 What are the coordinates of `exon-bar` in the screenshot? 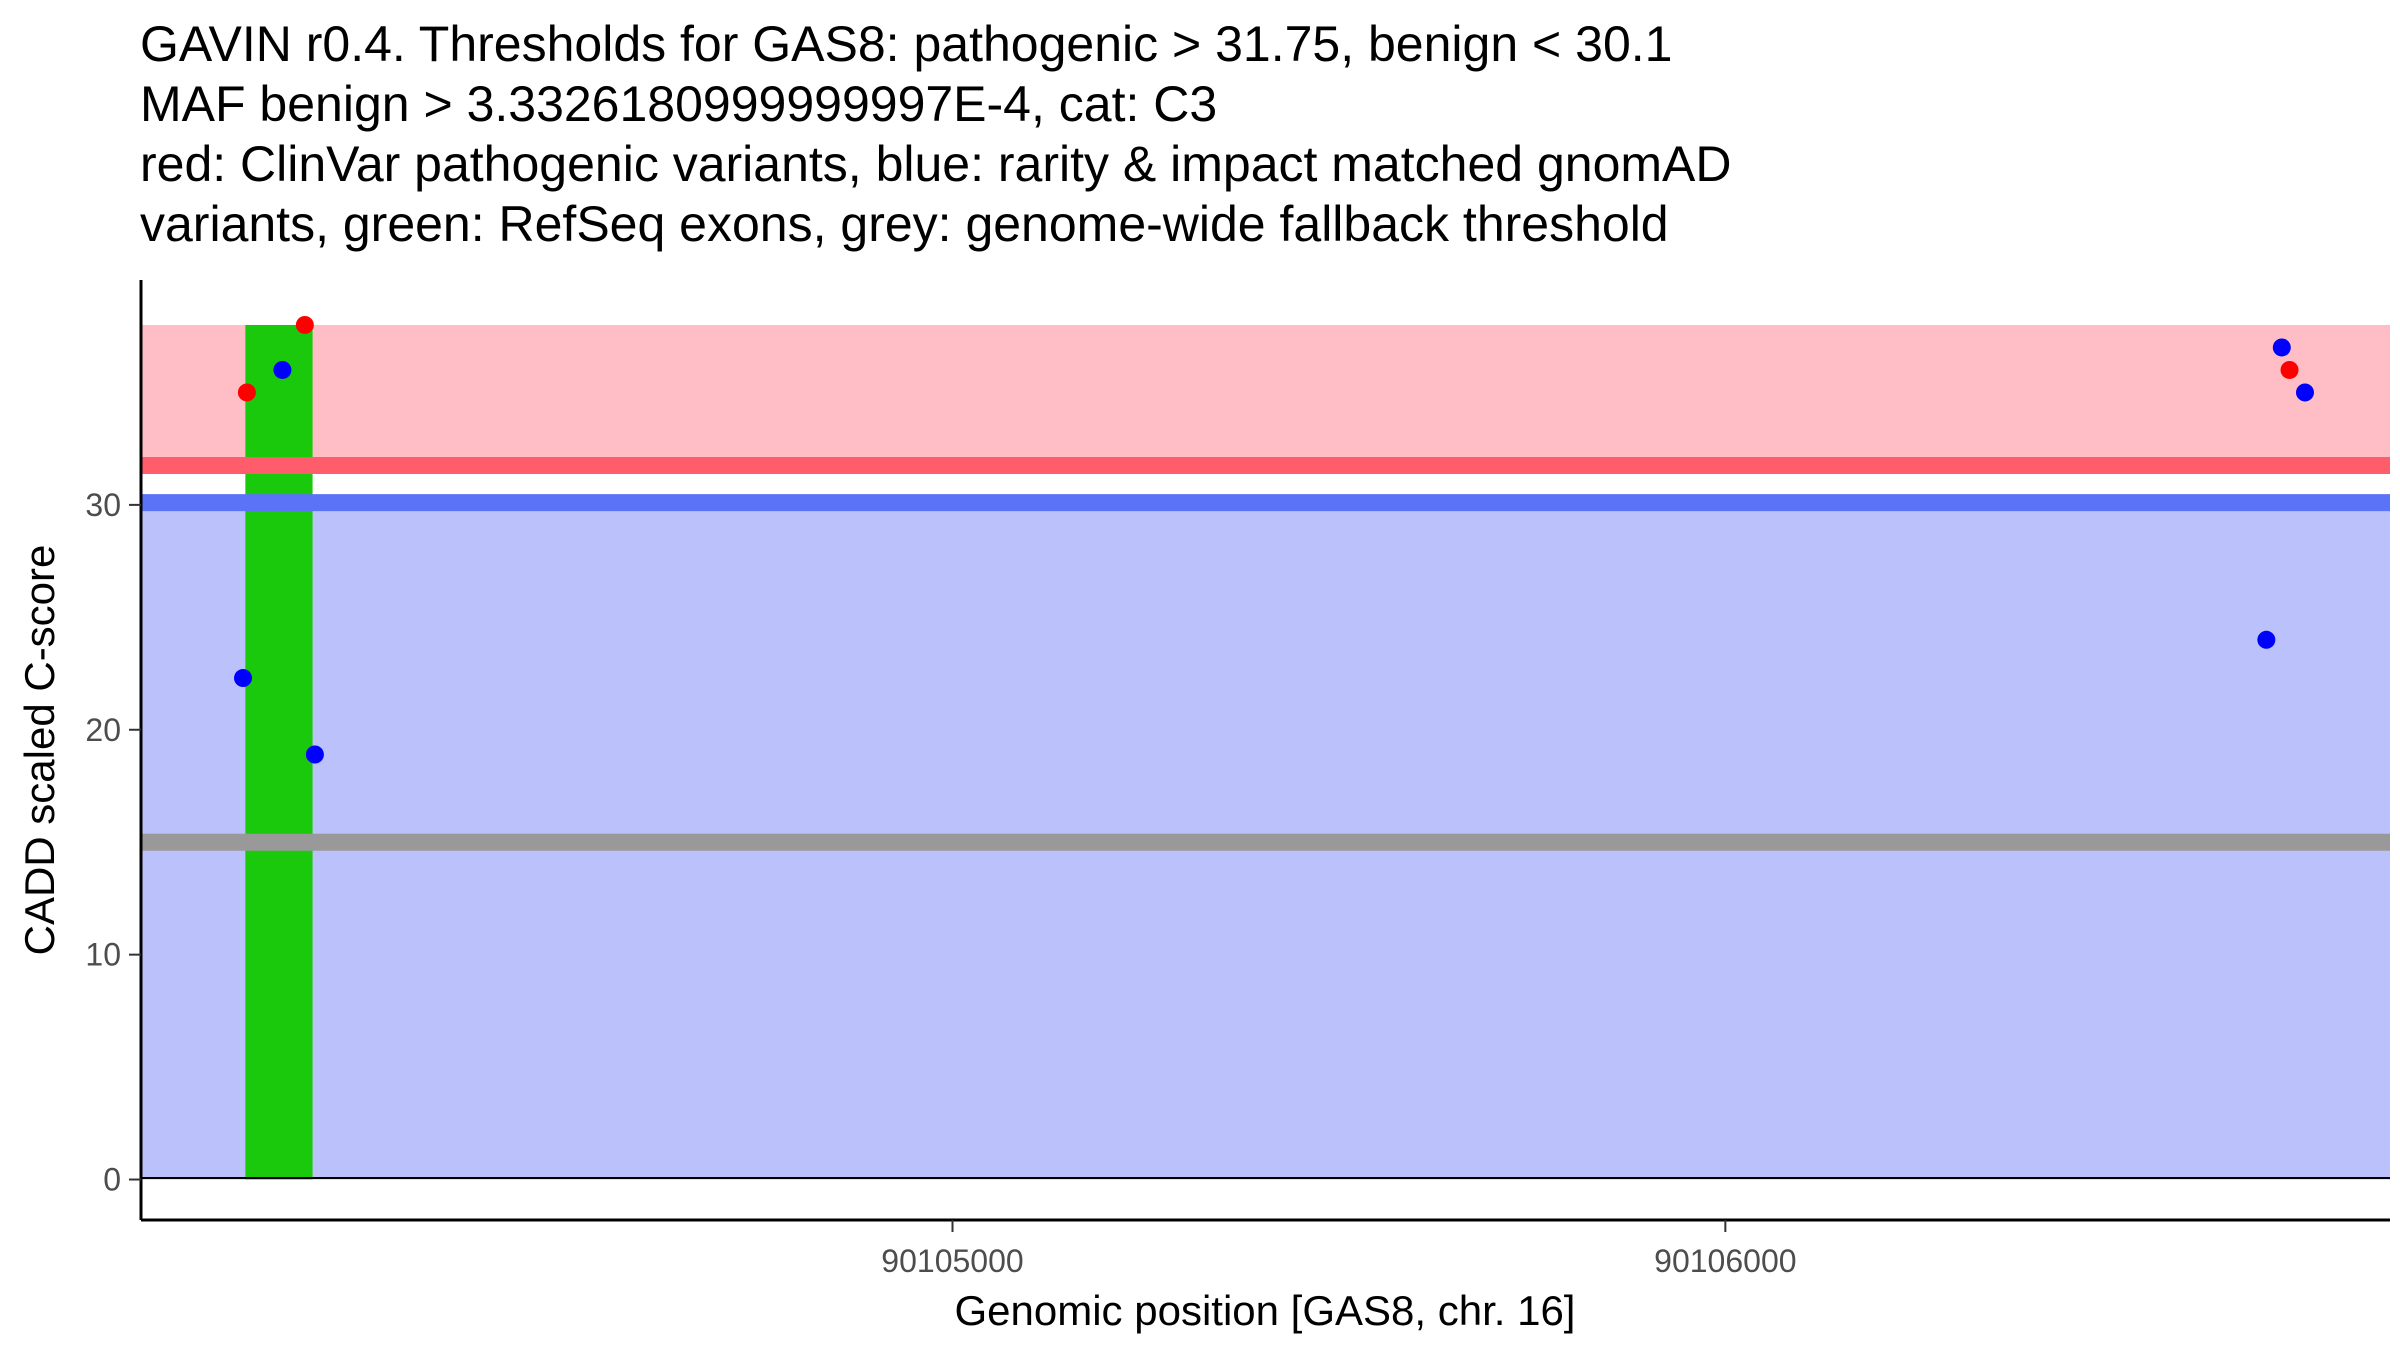 It's located at (279, 752).